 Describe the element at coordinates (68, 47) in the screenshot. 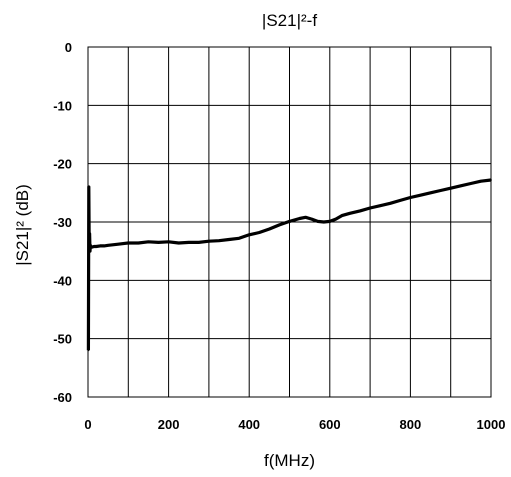

I see `y-tick-label: 0` at that location.